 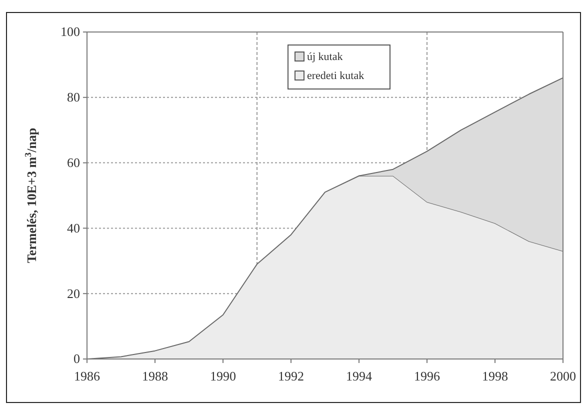 I want to click on x-tick-label: 1994, so click(x=359, y=376).